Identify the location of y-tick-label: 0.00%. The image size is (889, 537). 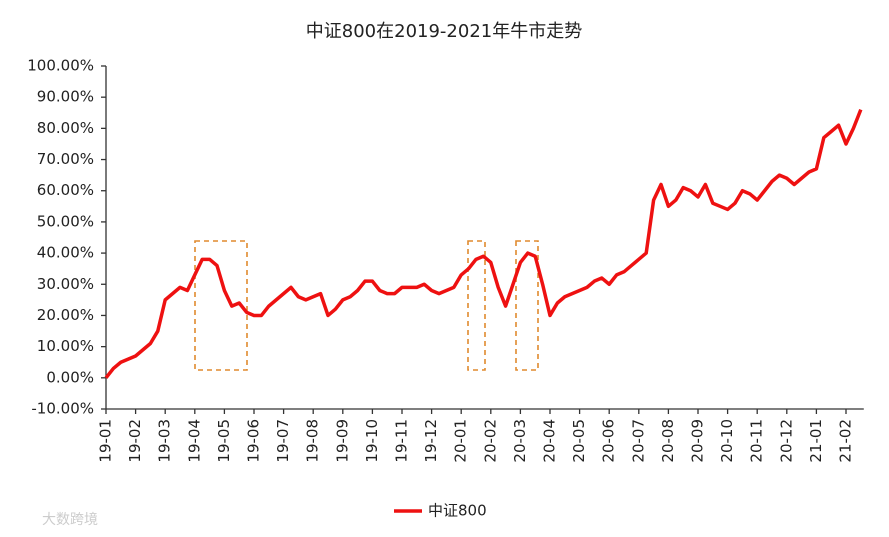
(70, 377).